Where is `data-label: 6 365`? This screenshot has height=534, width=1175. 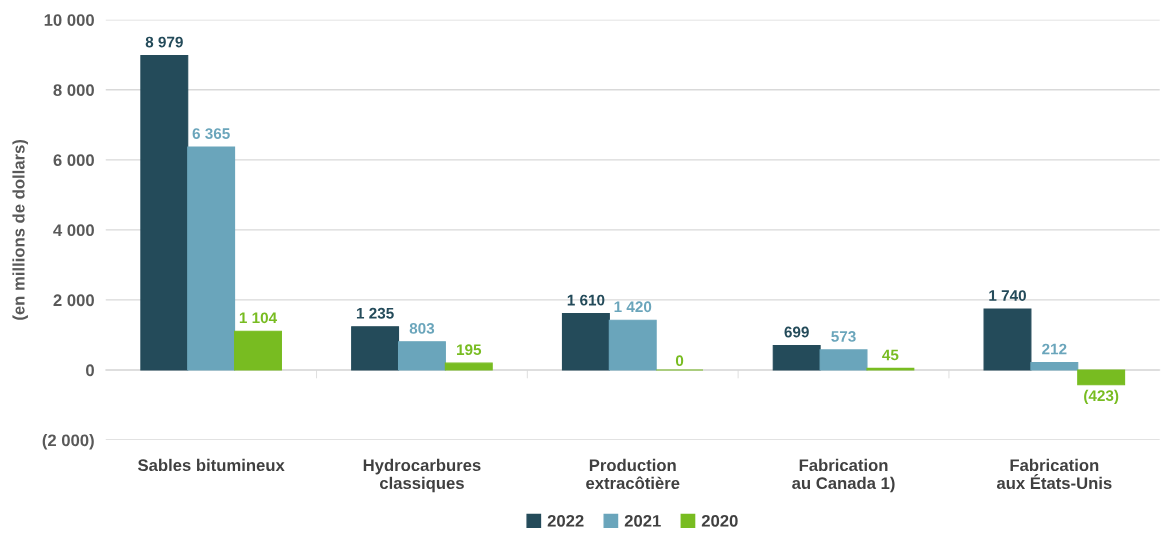 data-label: 6 365 is located at coordinates (211, 134).